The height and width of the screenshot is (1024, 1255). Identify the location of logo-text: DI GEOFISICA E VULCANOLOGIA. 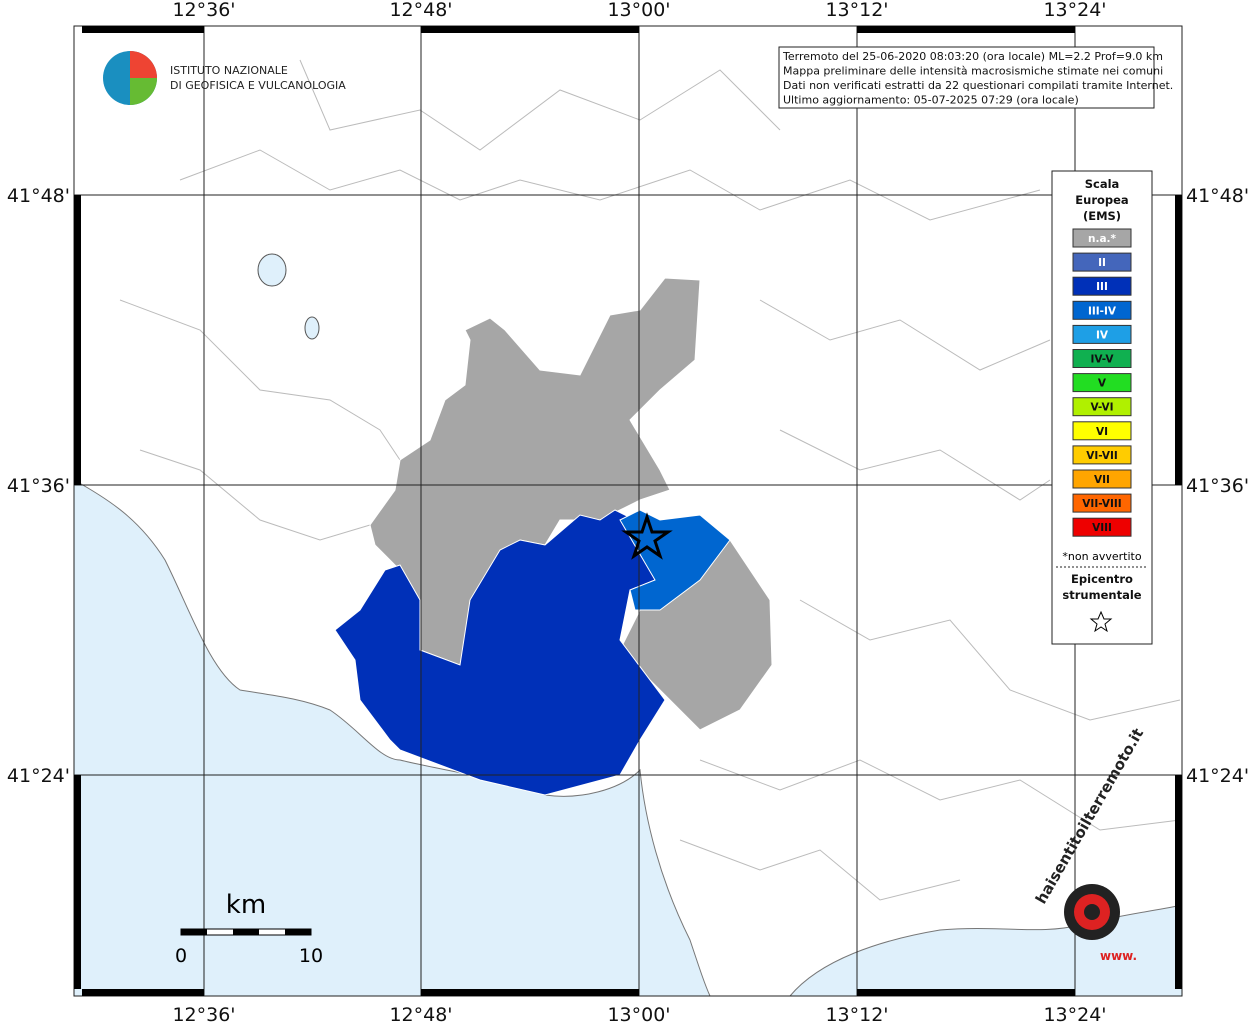
(258, 85).